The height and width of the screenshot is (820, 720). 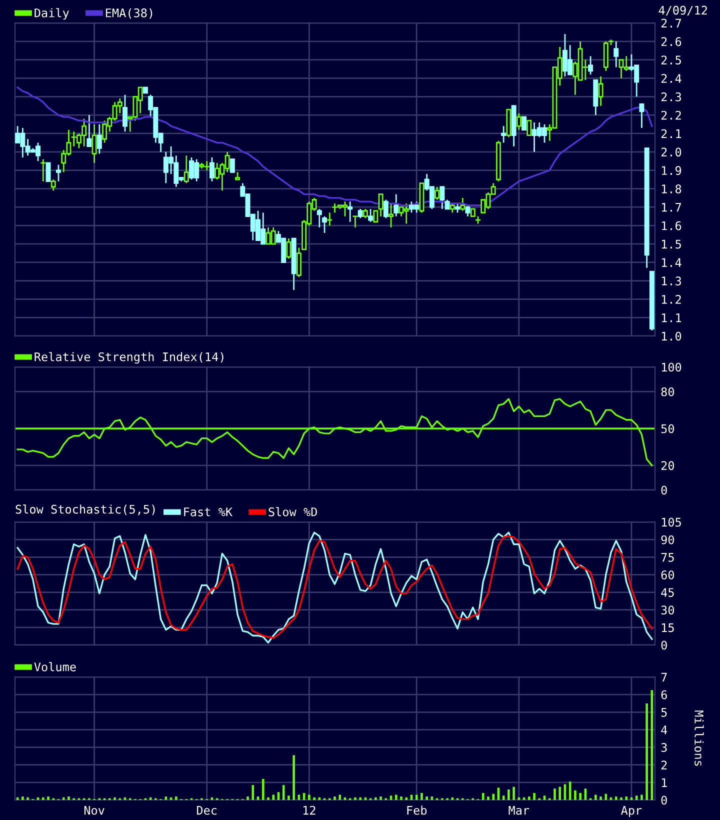 I want to click on y-tick-label: 6, so click(x=664, y=695).